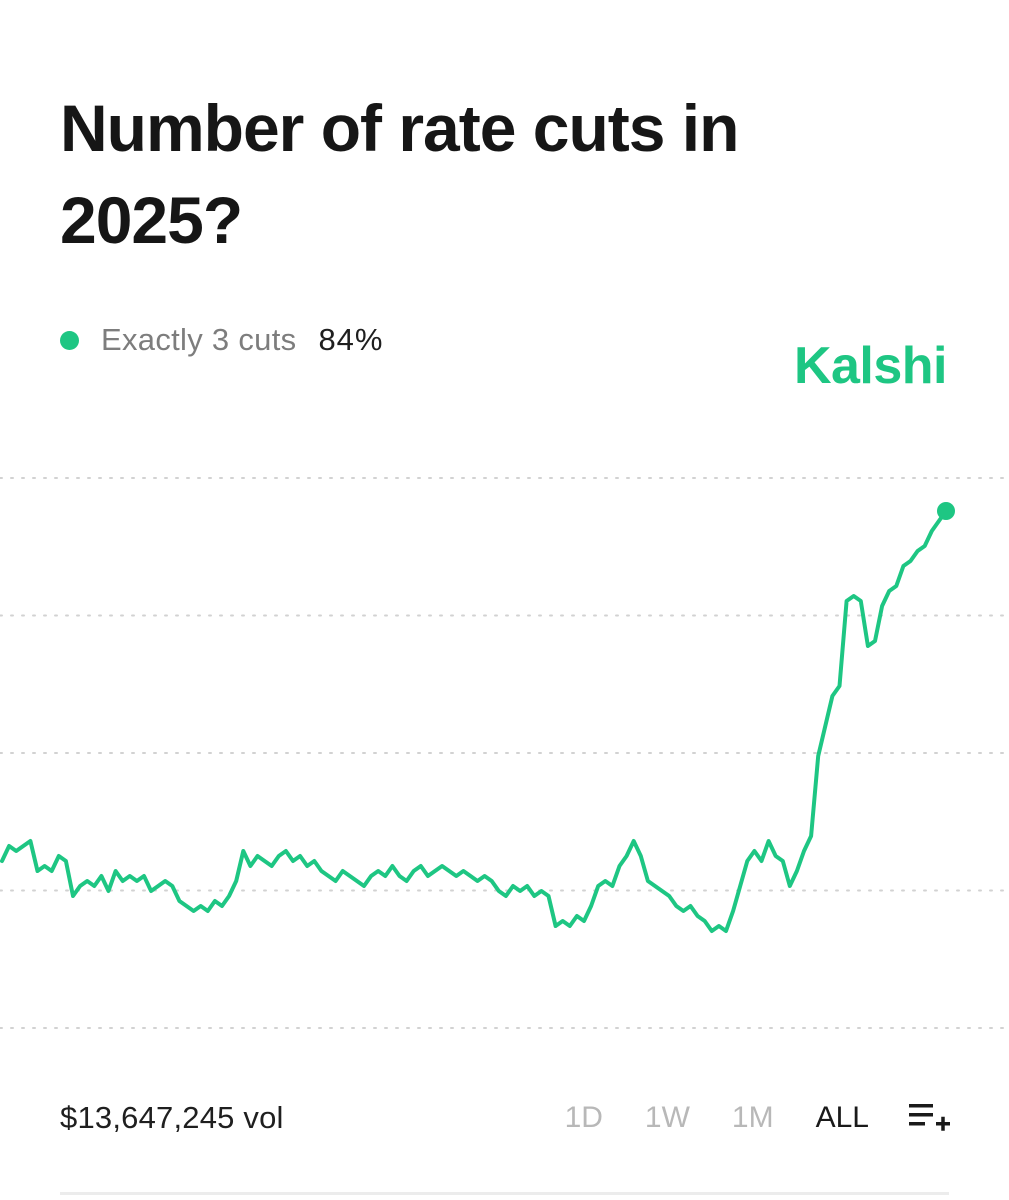  Describe the element at coordinates (172, 1117) in the screenshot. I see `volume-text: $13,647,245 vol` at that location.